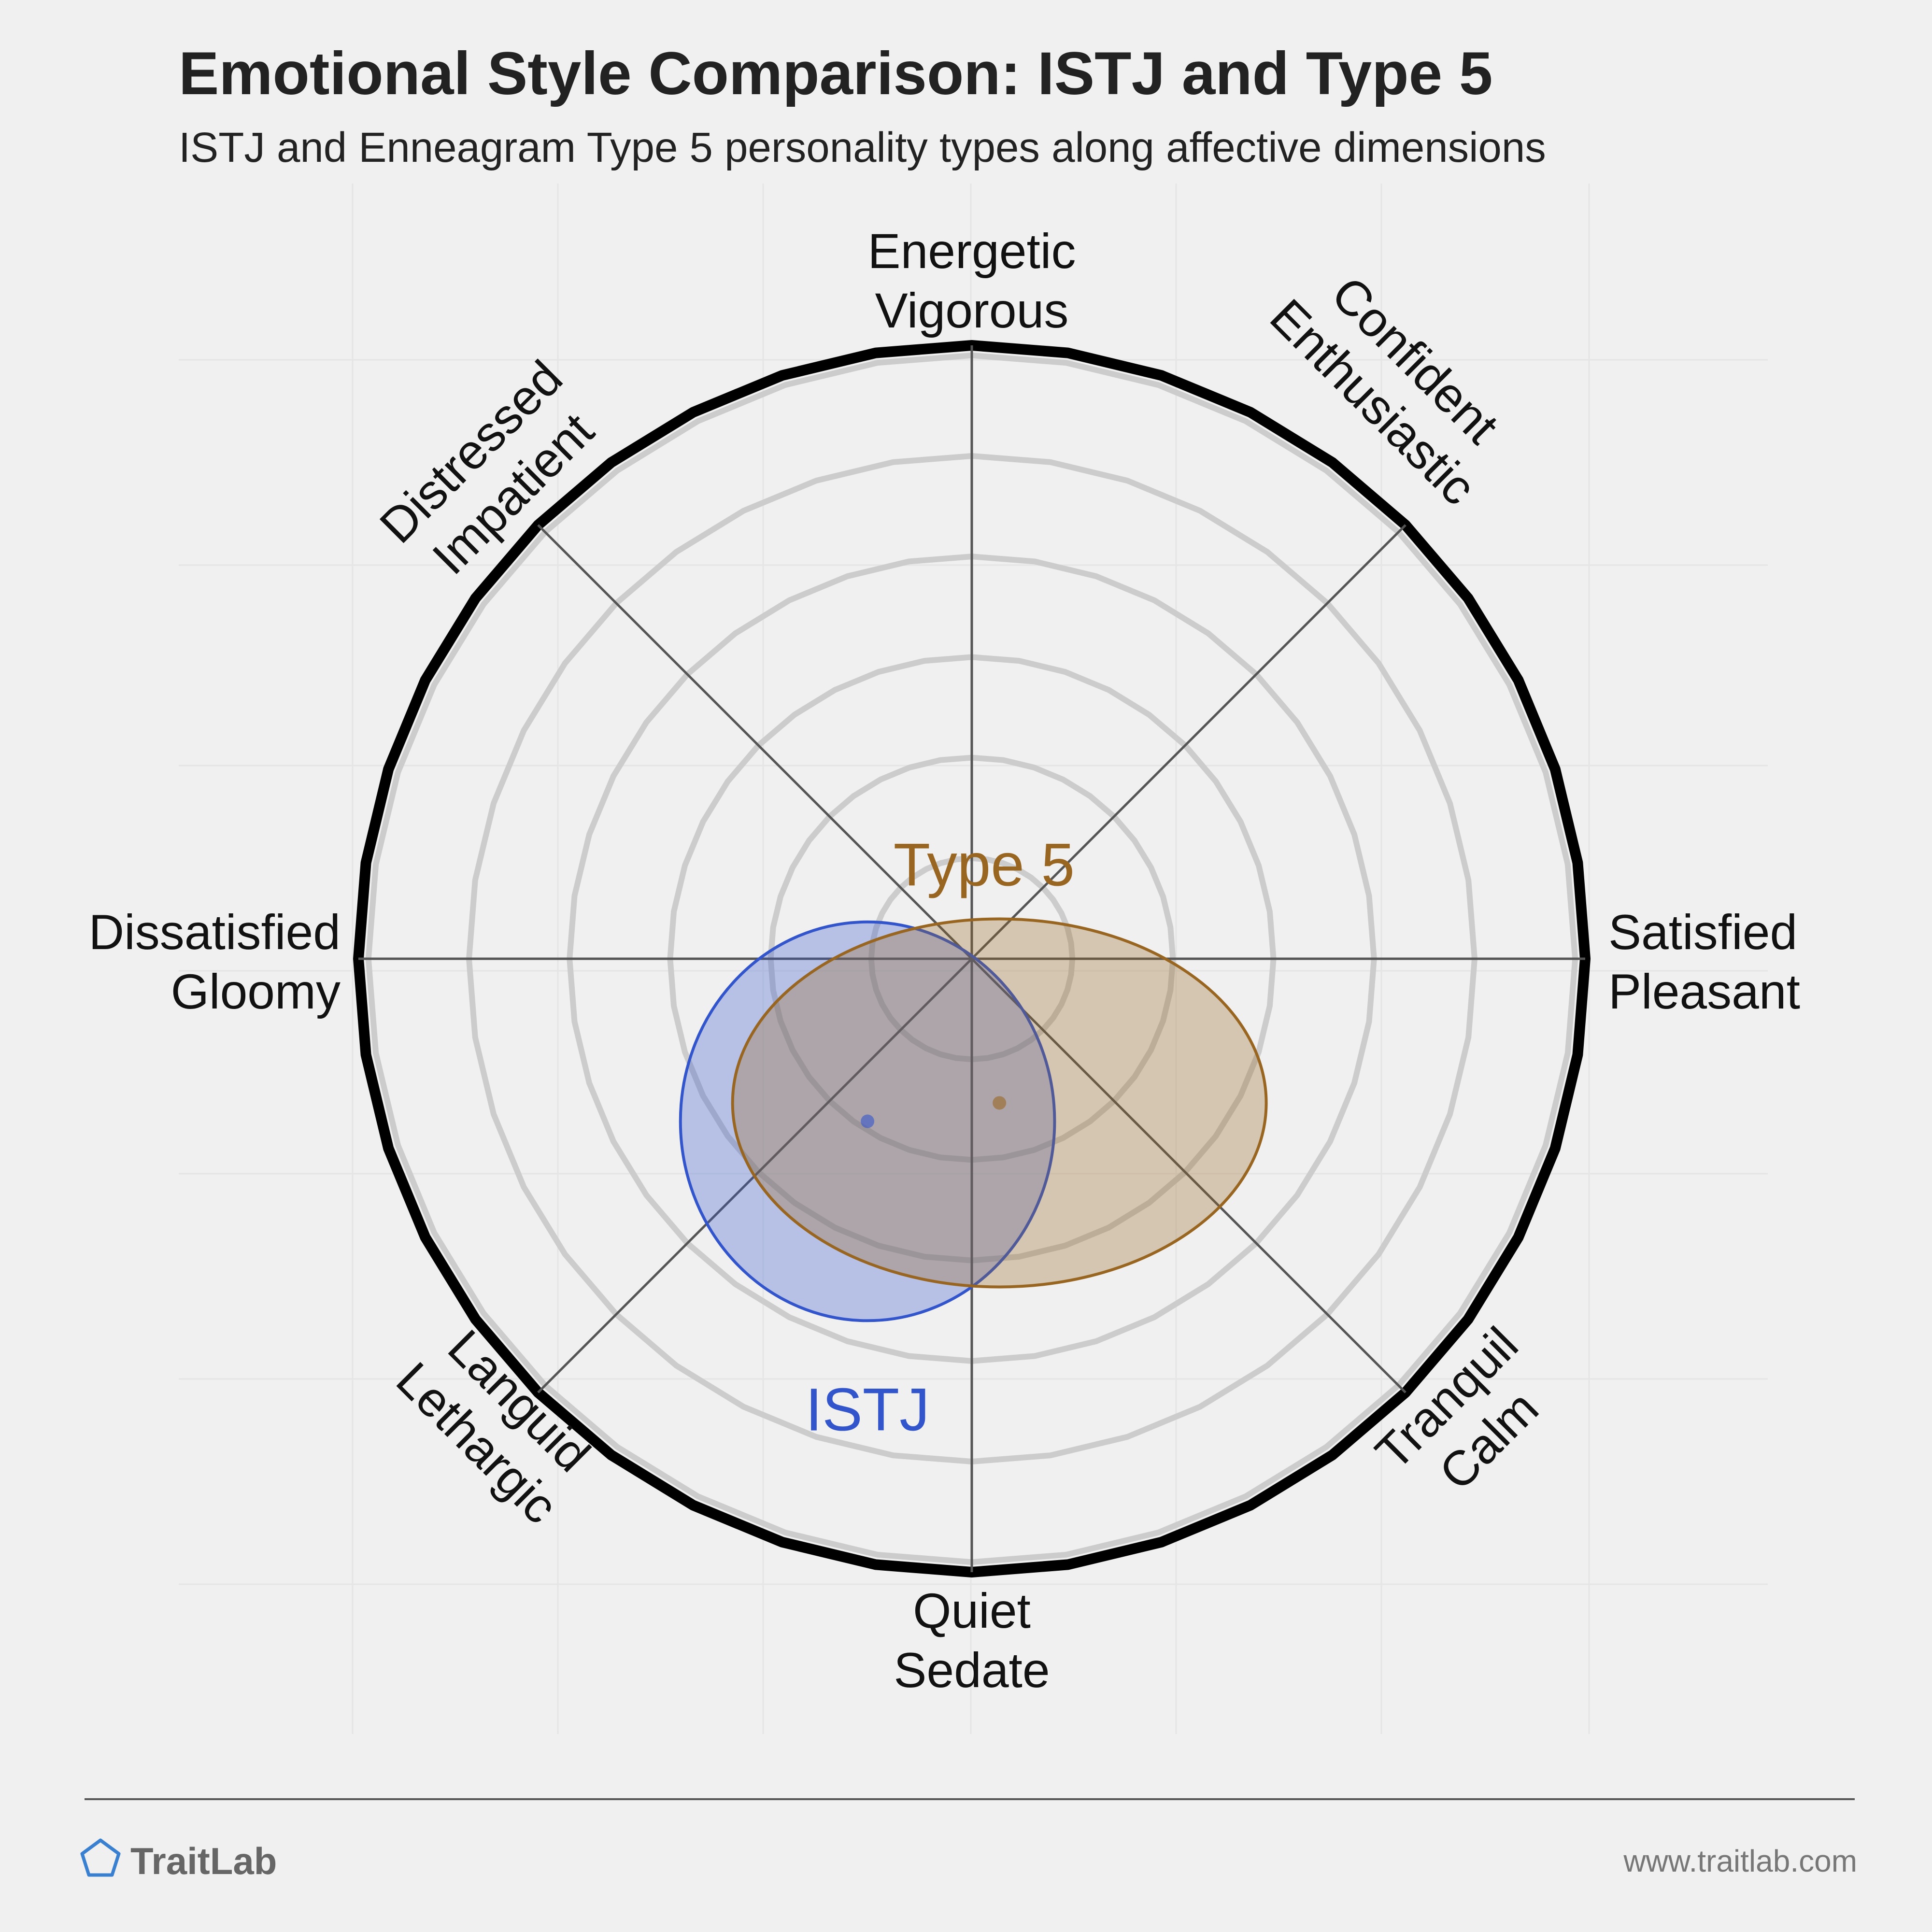 The width and height of the screenshot is (1932, 1932). Describe the element at coordinates (203, 1861) in the screenshot. I see `brand-name: TraitLab` at that location.